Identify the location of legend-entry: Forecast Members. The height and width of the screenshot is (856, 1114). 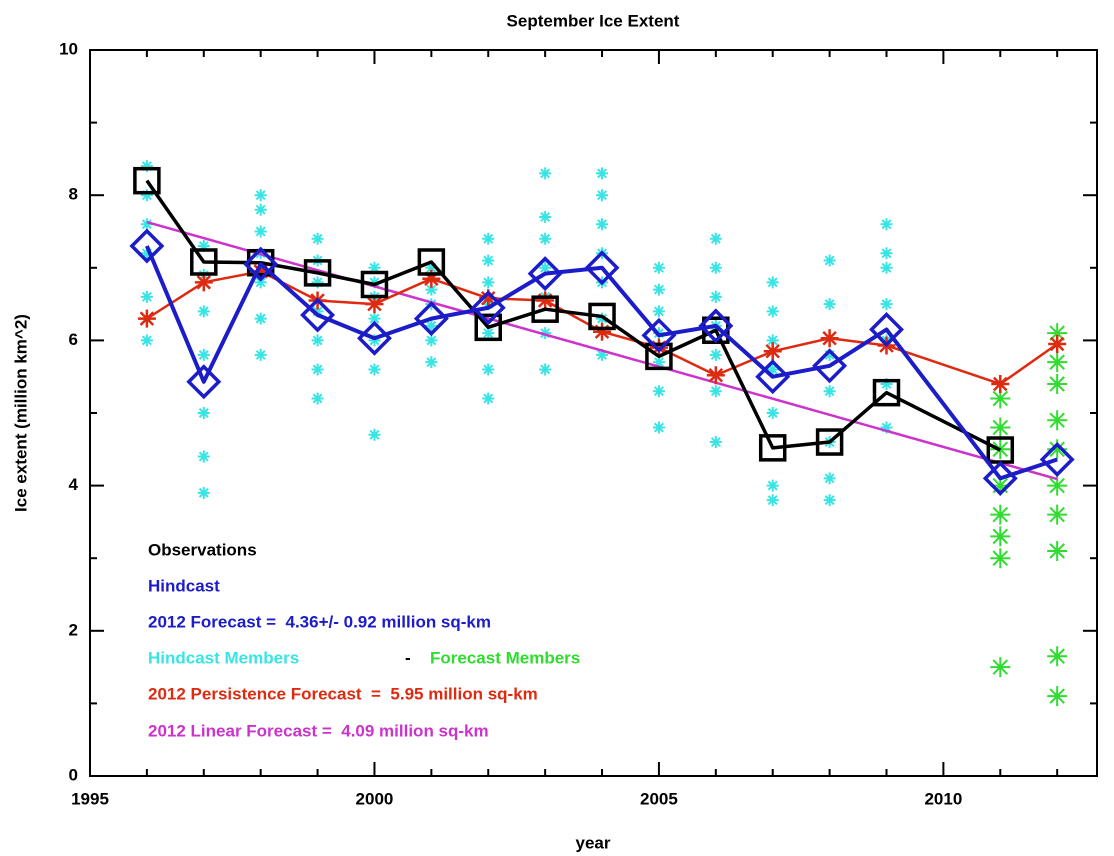
(505, 657).